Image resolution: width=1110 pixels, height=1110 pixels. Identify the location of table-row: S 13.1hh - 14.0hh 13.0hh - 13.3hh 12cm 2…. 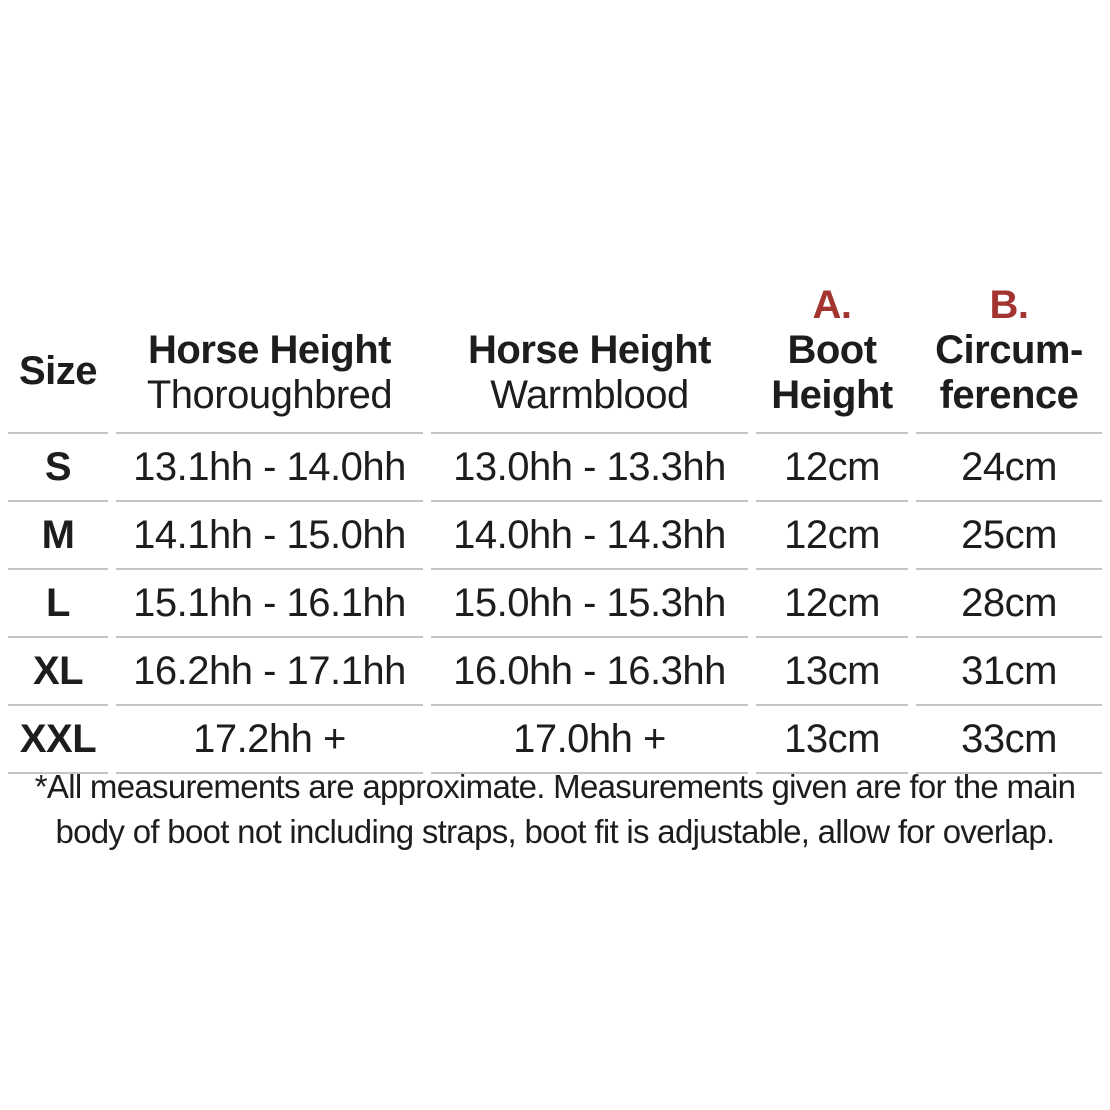
(555, 468).